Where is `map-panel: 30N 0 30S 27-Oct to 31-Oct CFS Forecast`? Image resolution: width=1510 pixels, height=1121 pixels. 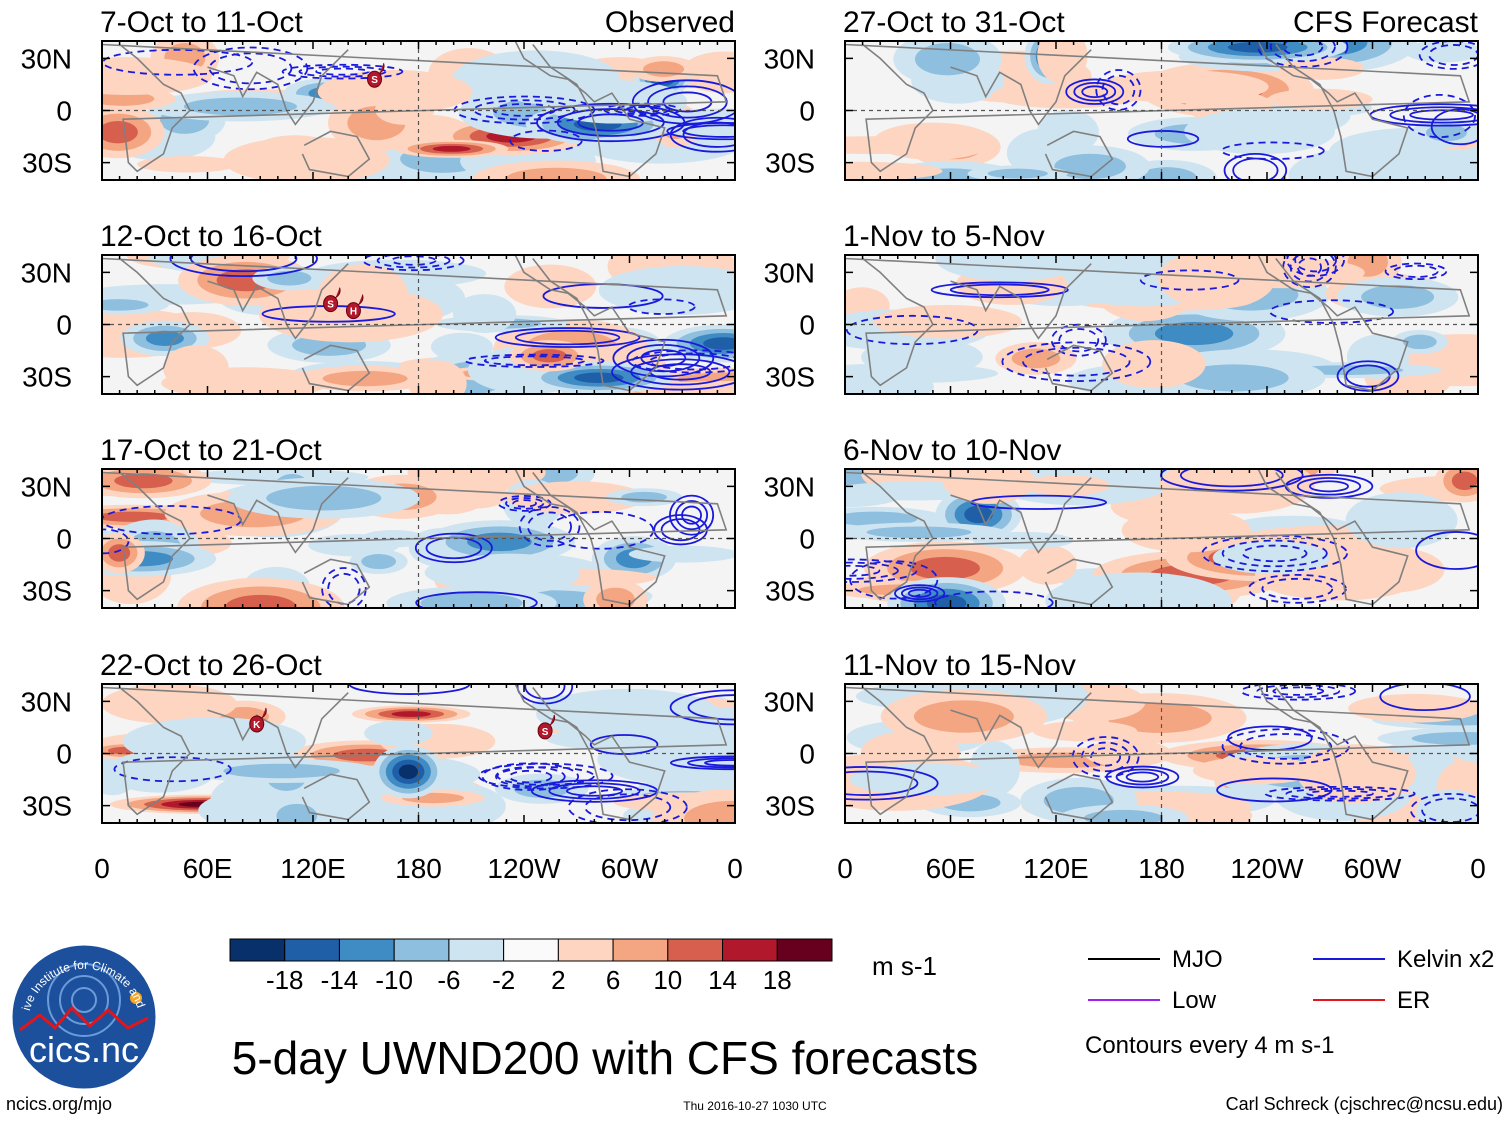 map-panel: 30N 0 30S 27-Oct to 31-Oct CFS Forecast is located at coordinates (1121, 93).